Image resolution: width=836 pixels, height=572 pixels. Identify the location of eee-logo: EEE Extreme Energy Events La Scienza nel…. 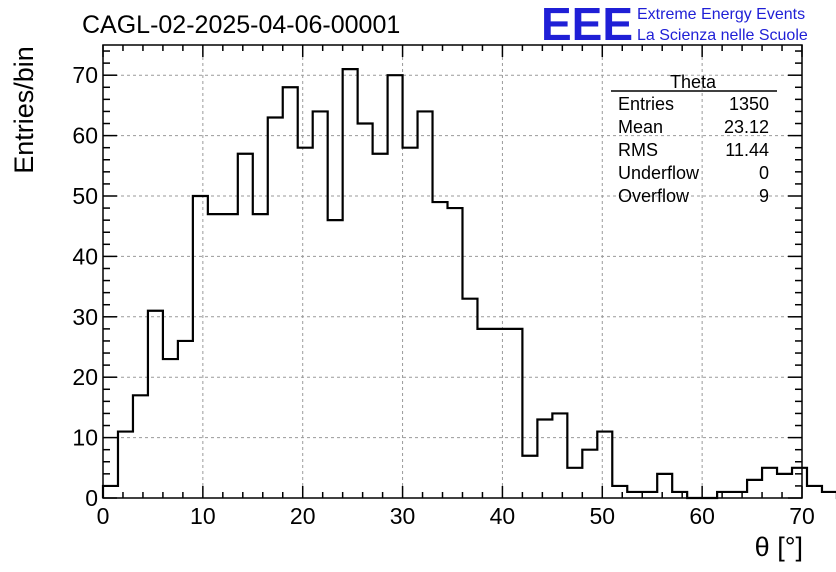
(674, 25).